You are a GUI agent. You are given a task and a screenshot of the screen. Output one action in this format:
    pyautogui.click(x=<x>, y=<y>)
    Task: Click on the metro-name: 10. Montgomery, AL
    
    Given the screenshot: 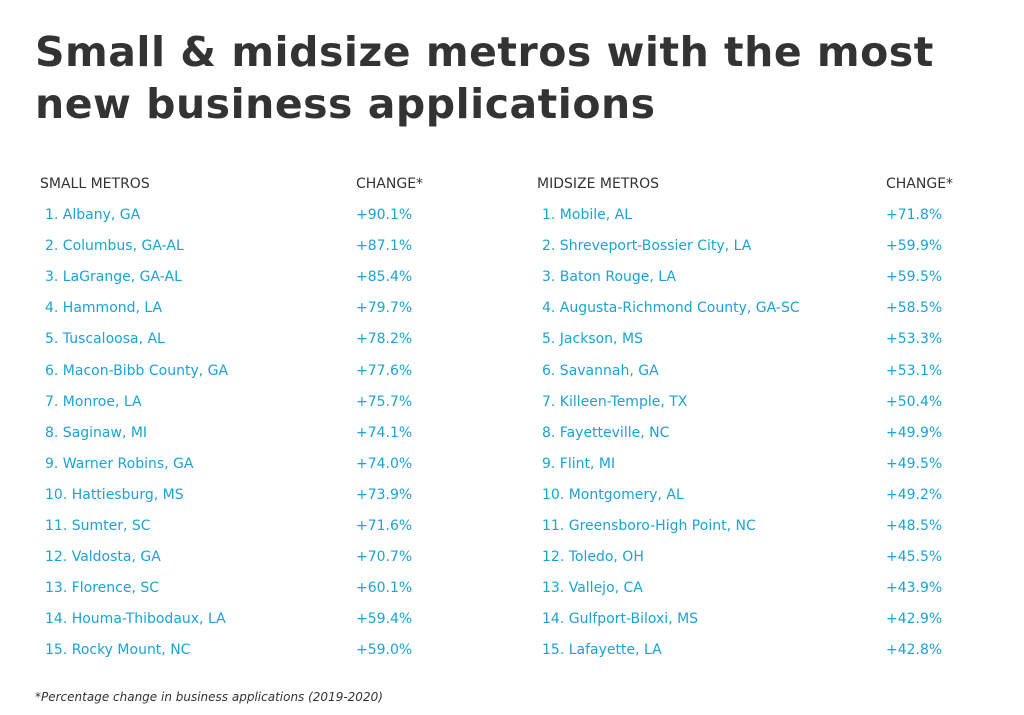 What is the action you would take?
    pyautogui.click(x=613, y=494)
    